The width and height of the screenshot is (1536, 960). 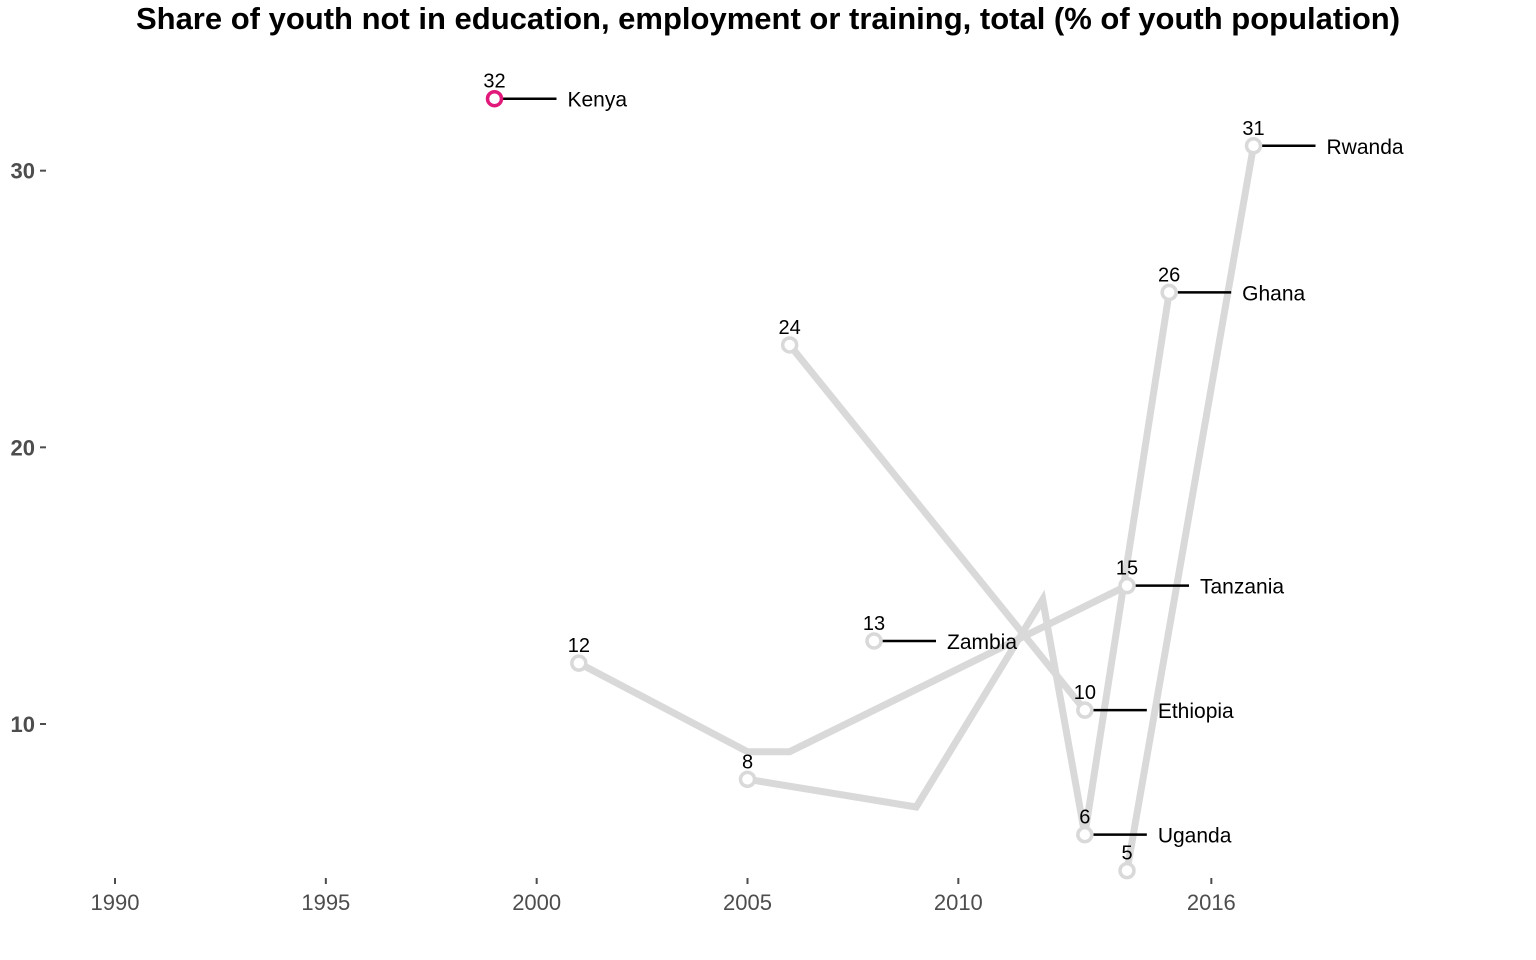 What do you see at coordinates (1196, 711) in the screenshot?
I see `series-label-ethiopia: Ethiopia` at bounding box center [1196, 711].